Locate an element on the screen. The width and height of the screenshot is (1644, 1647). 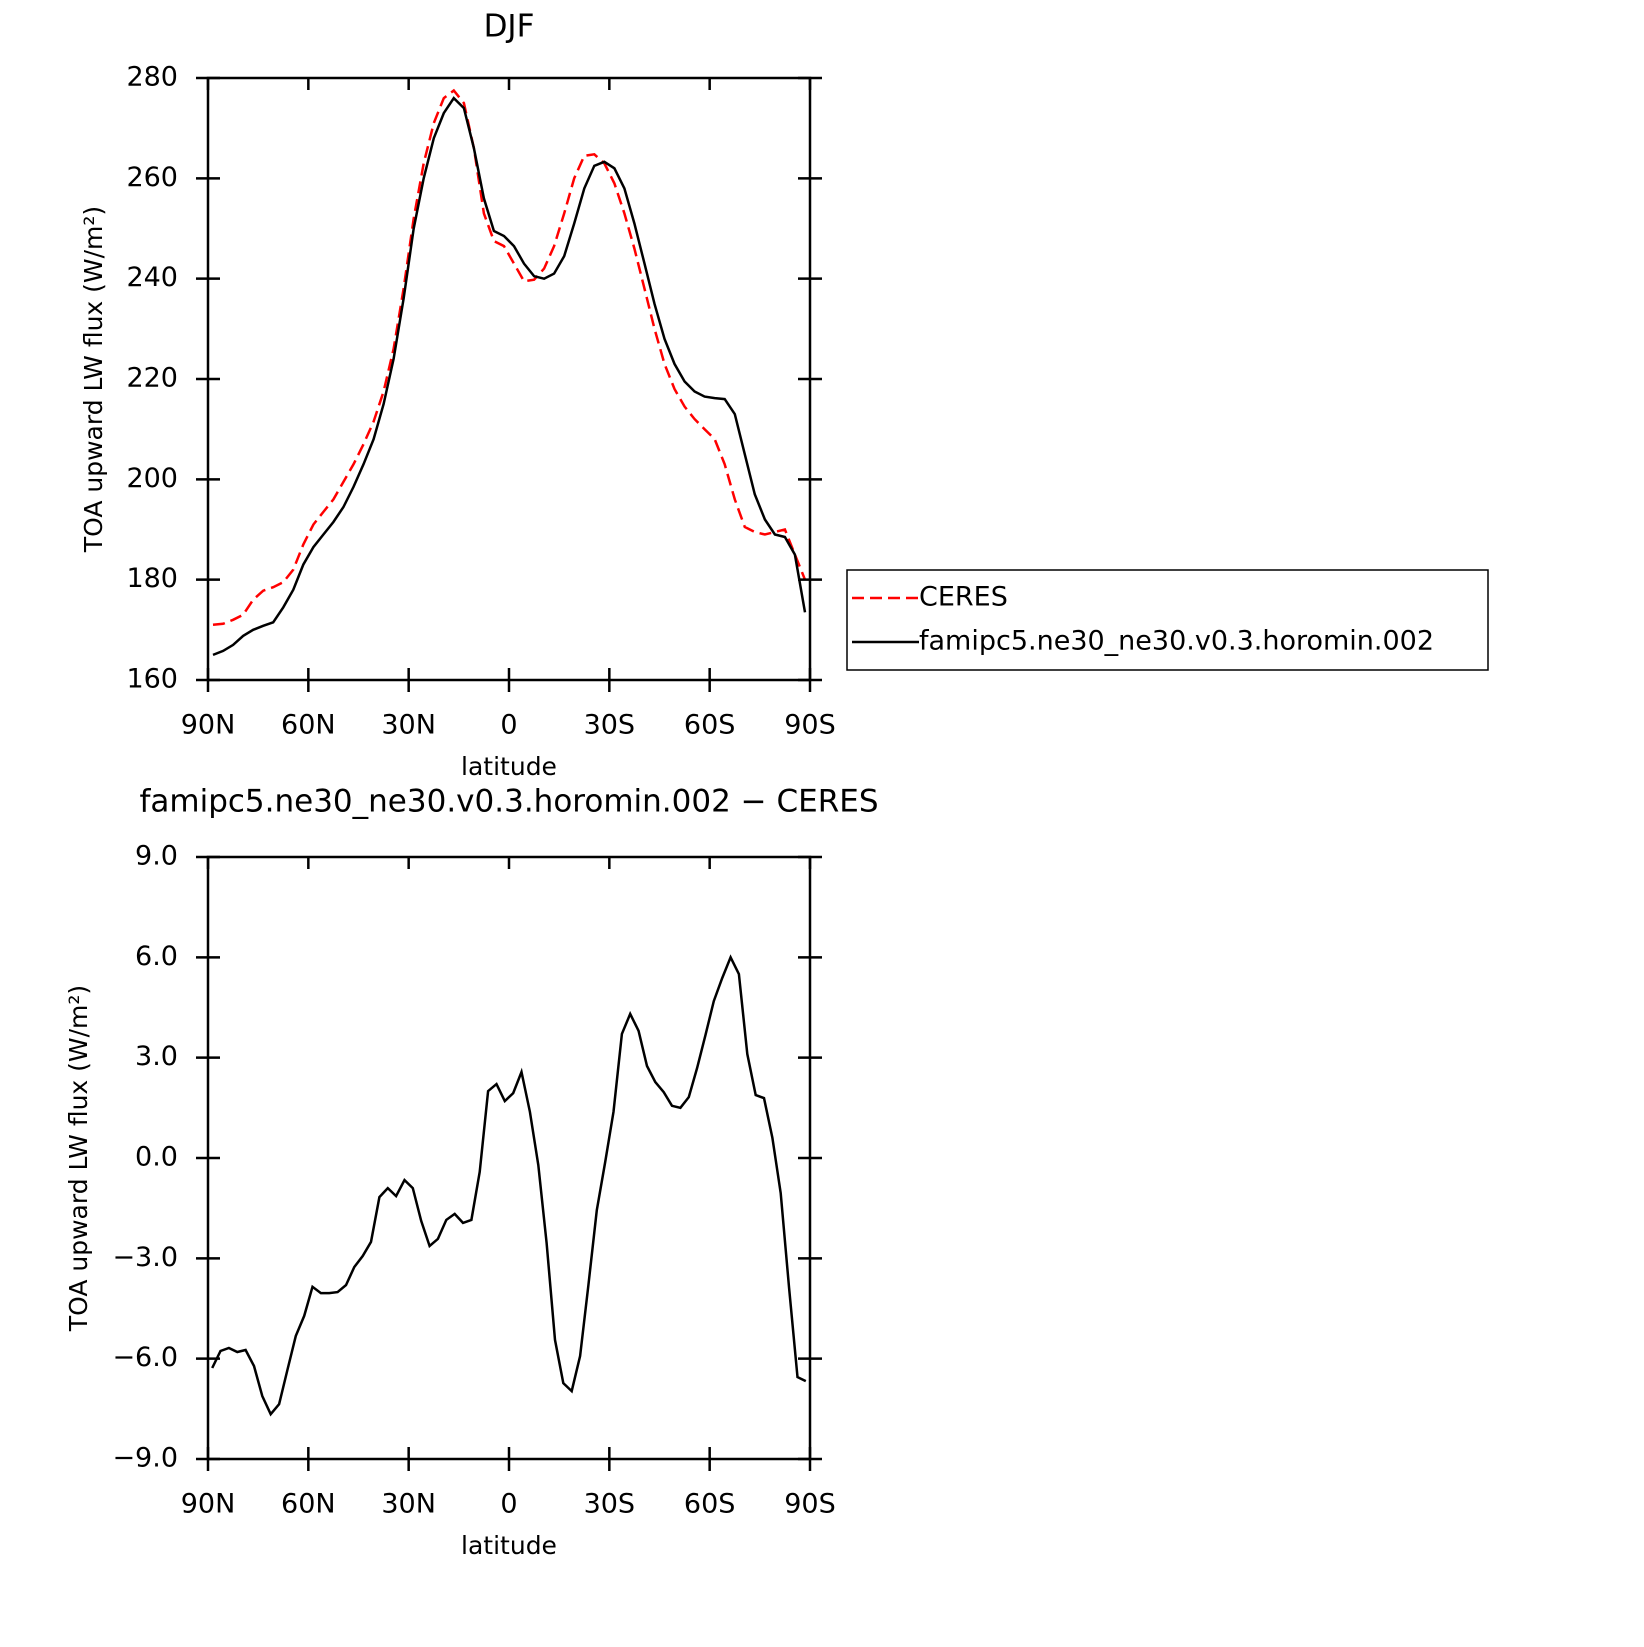
y-tick-label: 3.0 is located at coordinates (156, 1056).